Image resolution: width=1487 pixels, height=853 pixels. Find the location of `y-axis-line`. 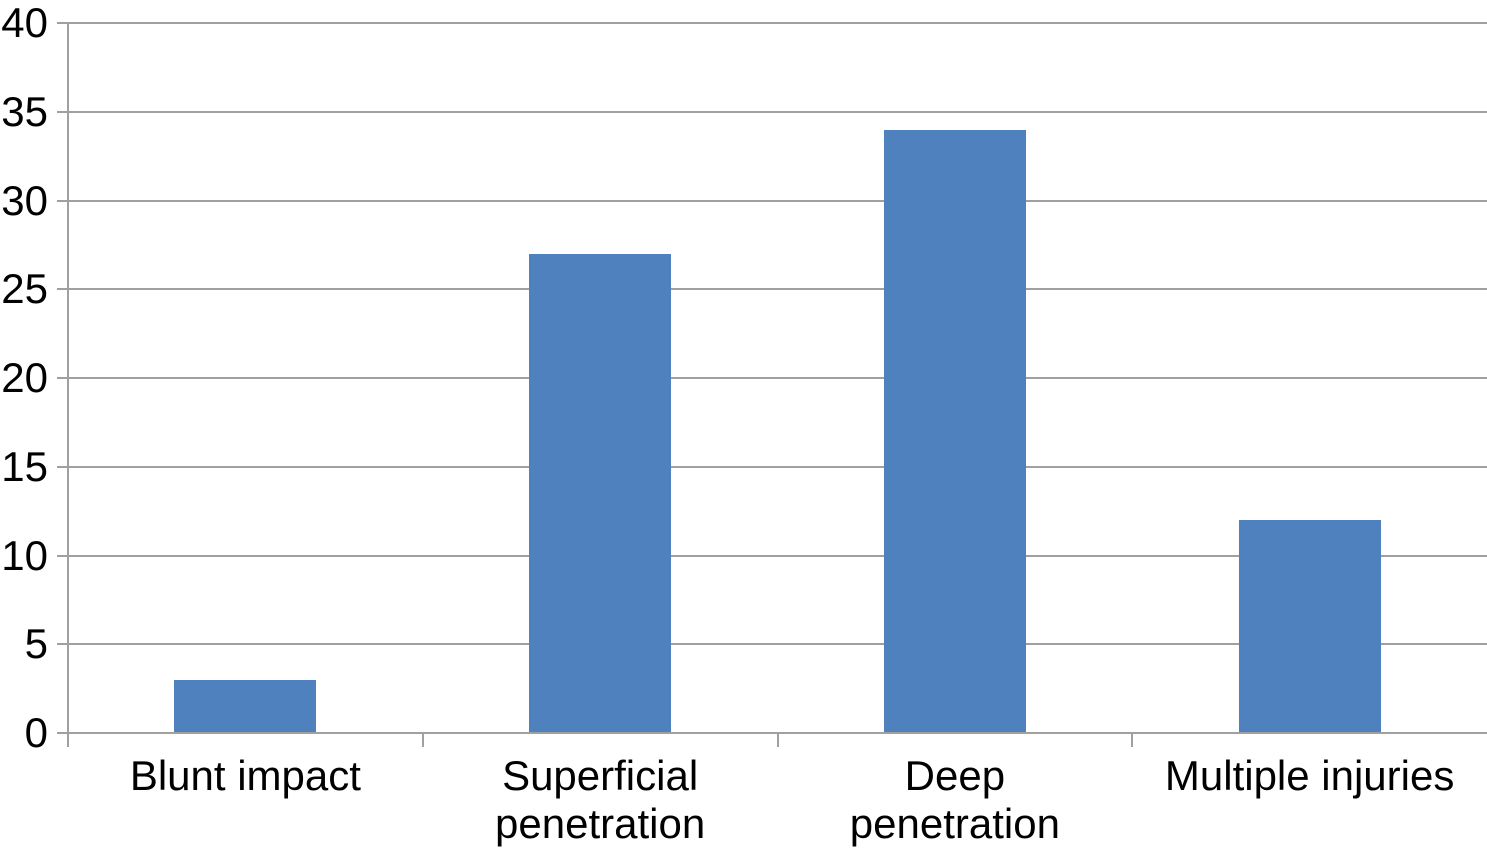

y-axis-line is located at coordinates (68, 385).